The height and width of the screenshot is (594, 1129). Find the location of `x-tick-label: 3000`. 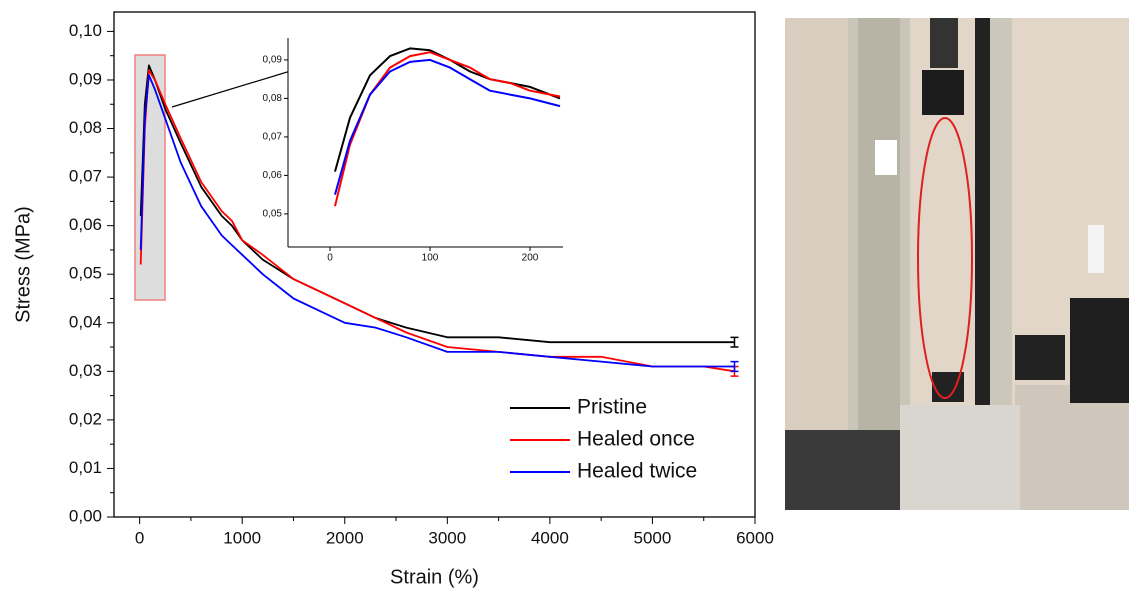

x-tick-label: 3000 is located at coordinates (447, 537).